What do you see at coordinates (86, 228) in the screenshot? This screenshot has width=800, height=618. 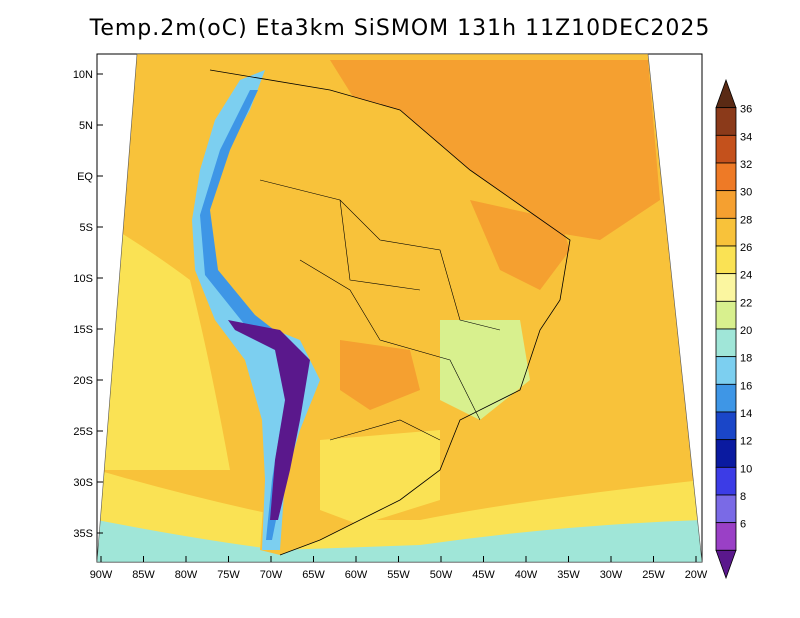 I see `lat-label: 5S` at bounding box center [86, 228].